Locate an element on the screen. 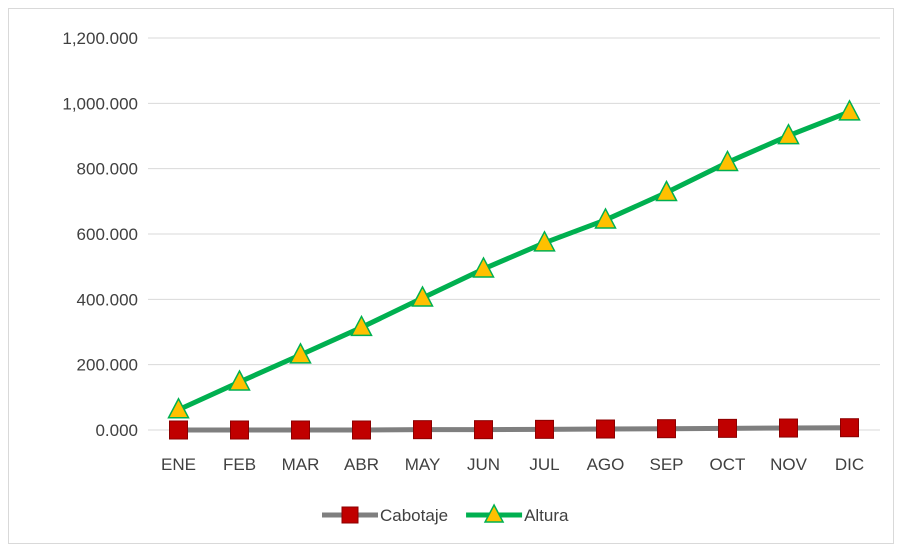 This screenshot has width=903, height=548. x-tick-label: SEP is located at coordinates (666, 464).